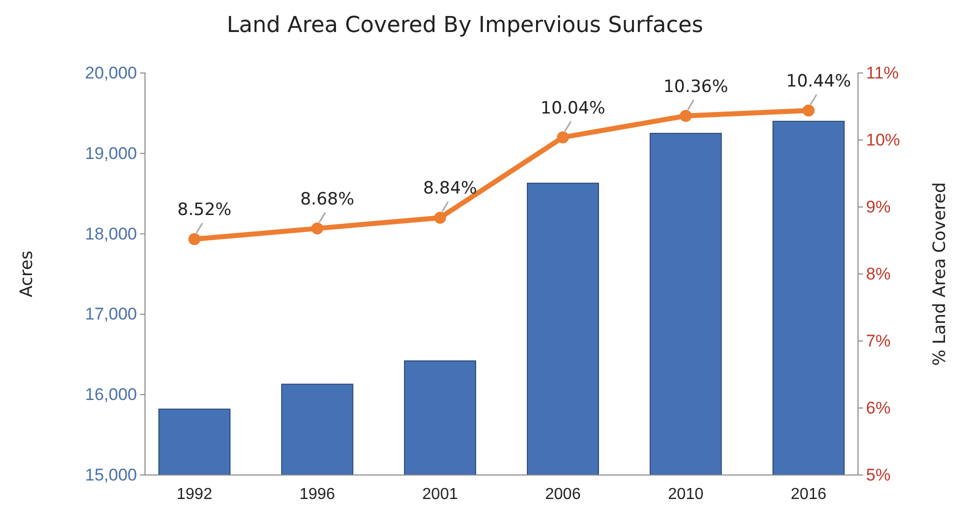  Describe the element at coordinates (440, 494) in the screenshot. I see `x-tick-label: 2001` at that location.